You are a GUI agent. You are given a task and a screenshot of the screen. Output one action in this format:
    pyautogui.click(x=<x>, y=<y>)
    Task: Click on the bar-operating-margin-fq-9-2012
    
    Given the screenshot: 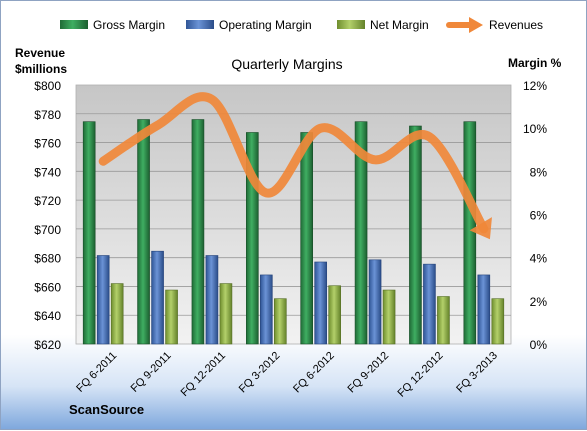 What is the action you would take?
    pyautogui.click(x=375, y=302)
    